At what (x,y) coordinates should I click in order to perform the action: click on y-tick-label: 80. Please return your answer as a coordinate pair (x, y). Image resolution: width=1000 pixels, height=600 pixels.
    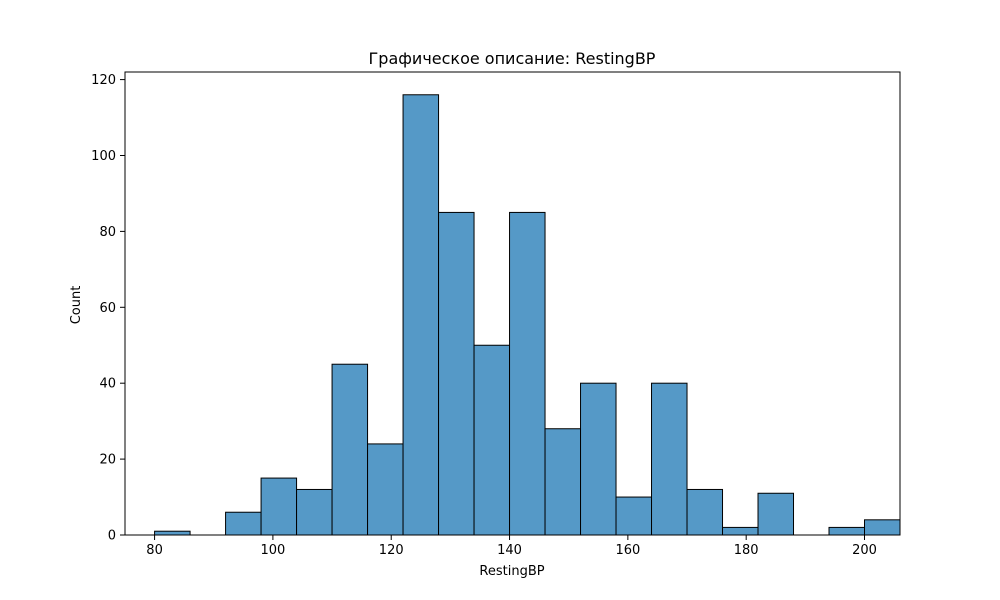
    Looking at the image, I should click on (107, 232).